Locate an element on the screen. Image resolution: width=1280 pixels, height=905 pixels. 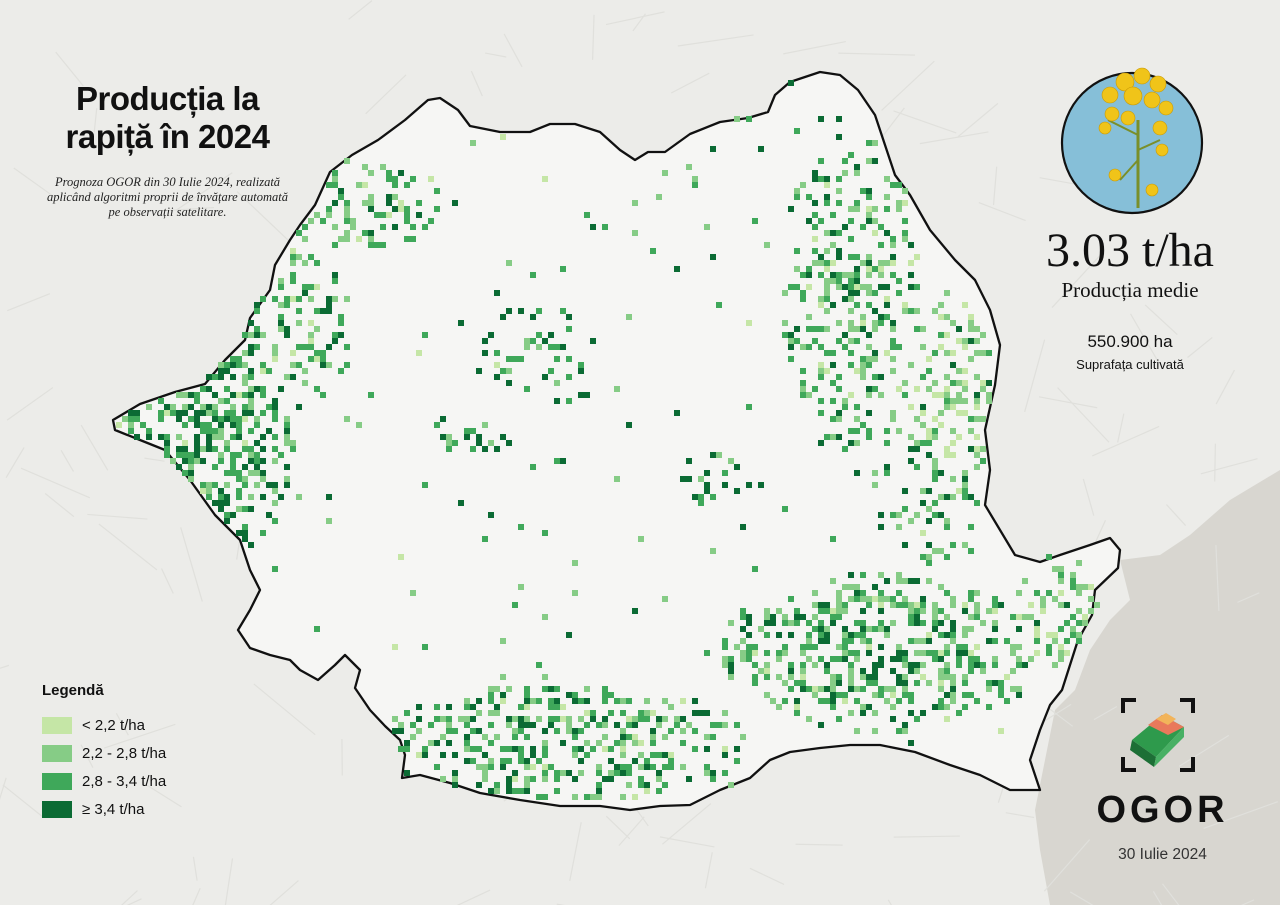
brand-date: 30 Iulie 2024 is located at coordinates (1162, 854).